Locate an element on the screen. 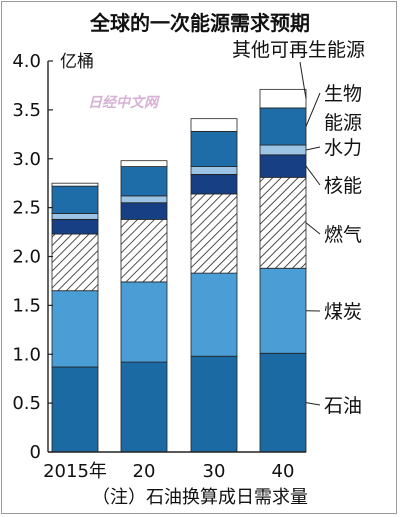 This screenshot has height=517, width=400. y-tick-label: 0 is located at coordinates (35, 452).